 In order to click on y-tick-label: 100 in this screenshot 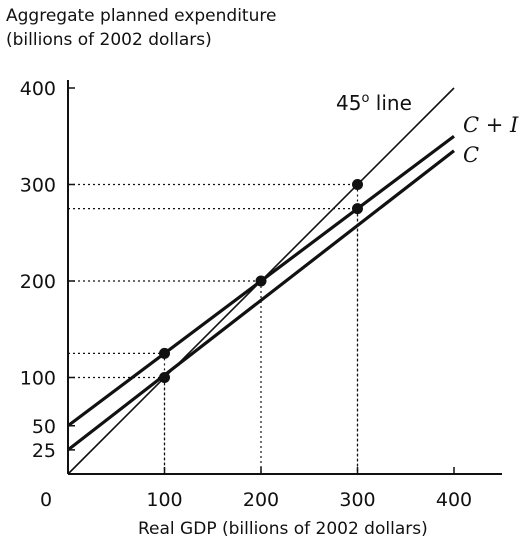, I will do `click(38, 379)`.